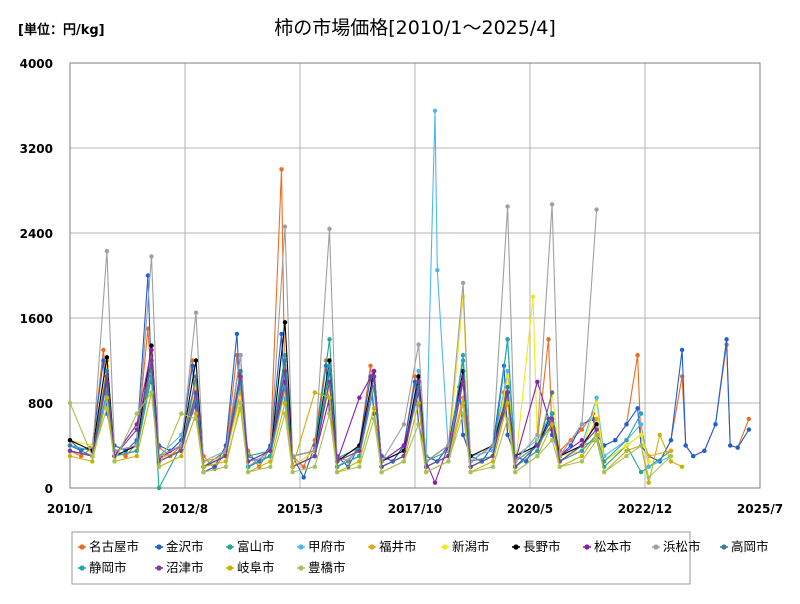 This screenshot has width=800, height=604. What do you see at coordinates (250, 546) in the screenshot?
I see `legend-item: 富山市` at bounding box center [250, 546].